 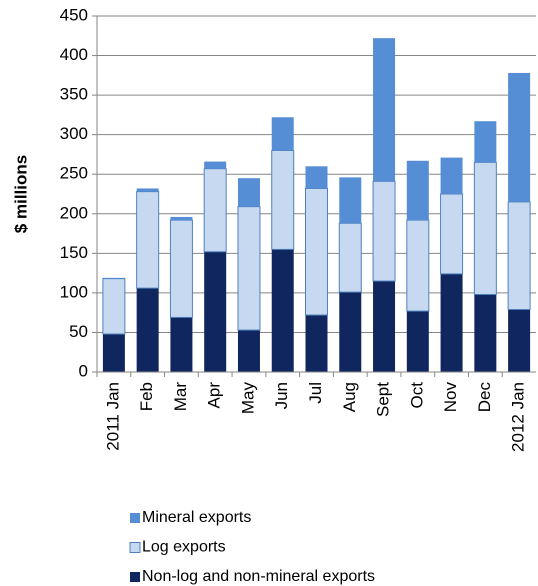 I want to click on x-tick-label: Jun, so click(x=281, y=395).